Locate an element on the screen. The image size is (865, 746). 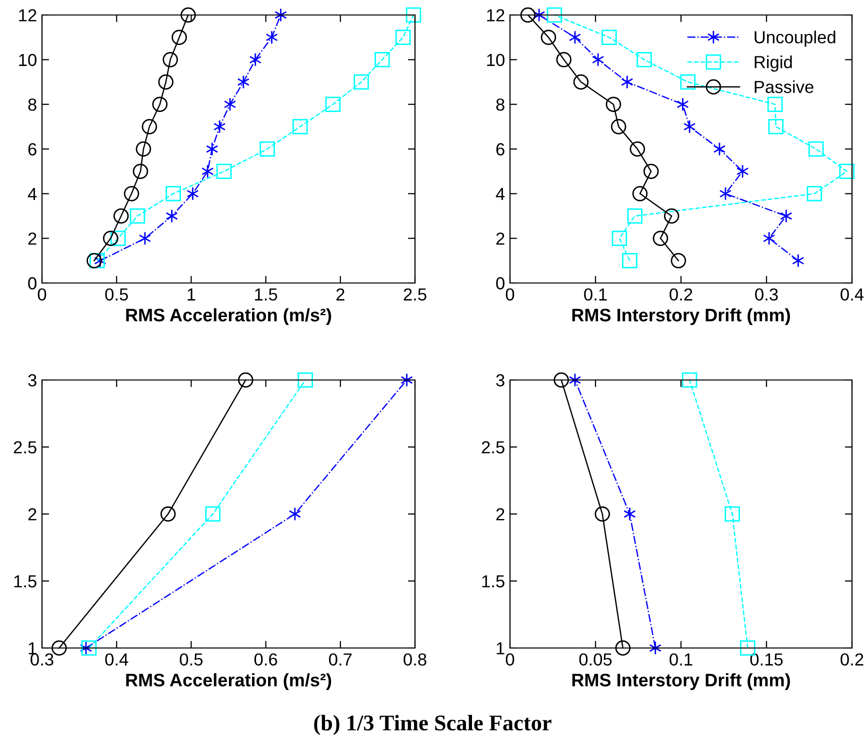
x-axis-title: RMS Interstory Drift (mm) is located at coordinates (681, 681).